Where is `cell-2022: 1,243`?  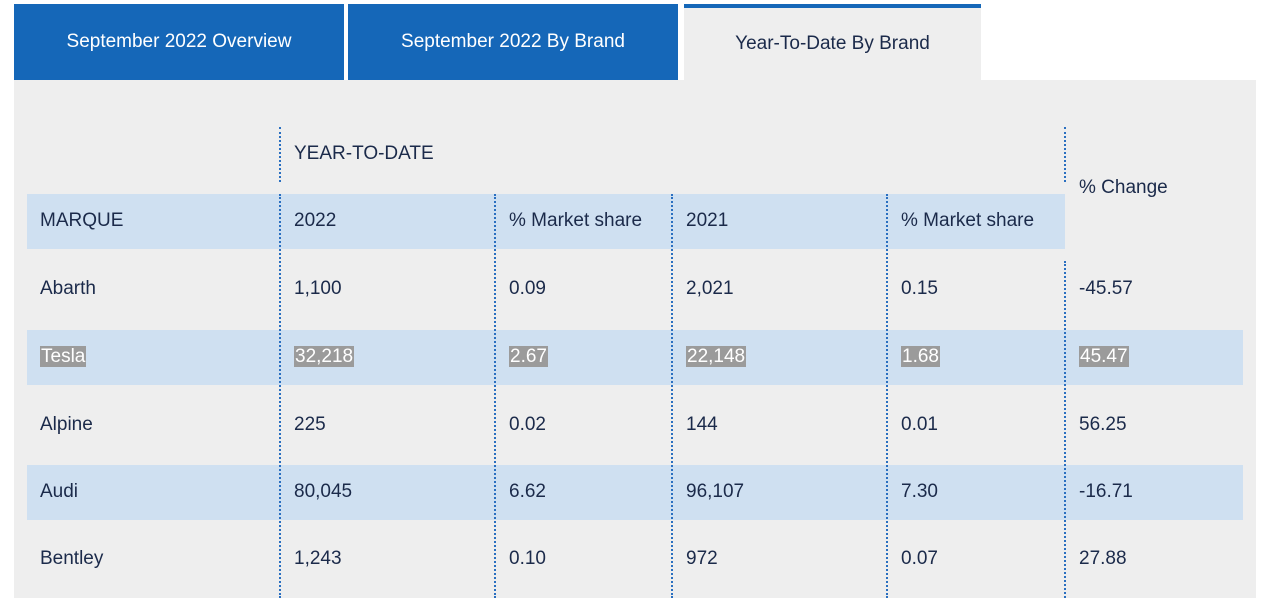 cell-2022: 1,243 is located at coordinates (318, 558).